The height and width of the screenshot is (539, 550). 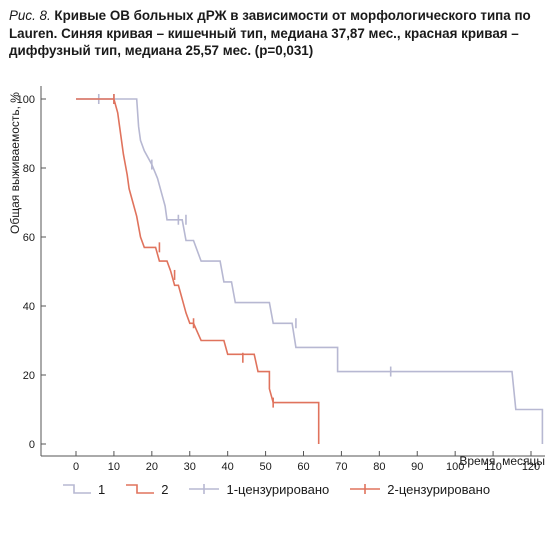 I want to click on x-tick-label: 50, so click(x=265, y=467).